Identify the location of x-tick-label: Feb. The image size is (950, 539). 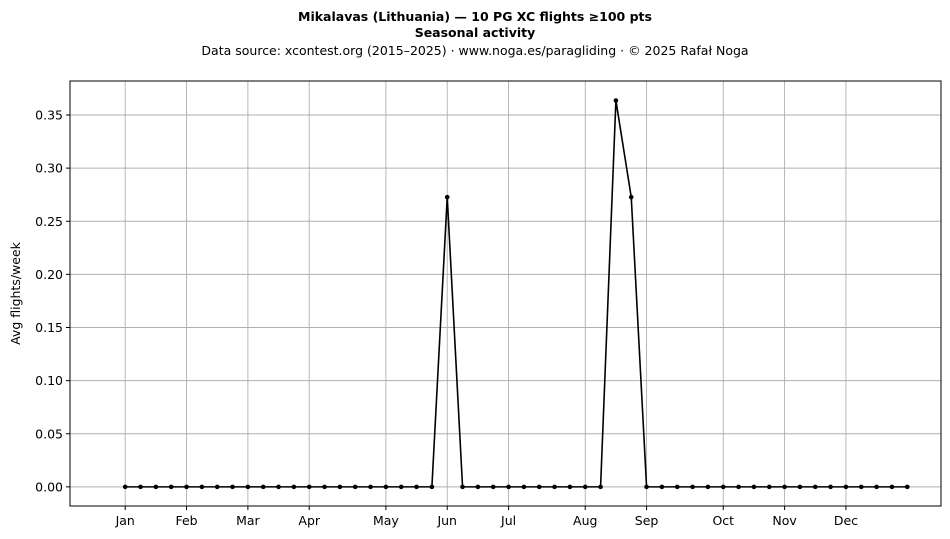
(186, 520).